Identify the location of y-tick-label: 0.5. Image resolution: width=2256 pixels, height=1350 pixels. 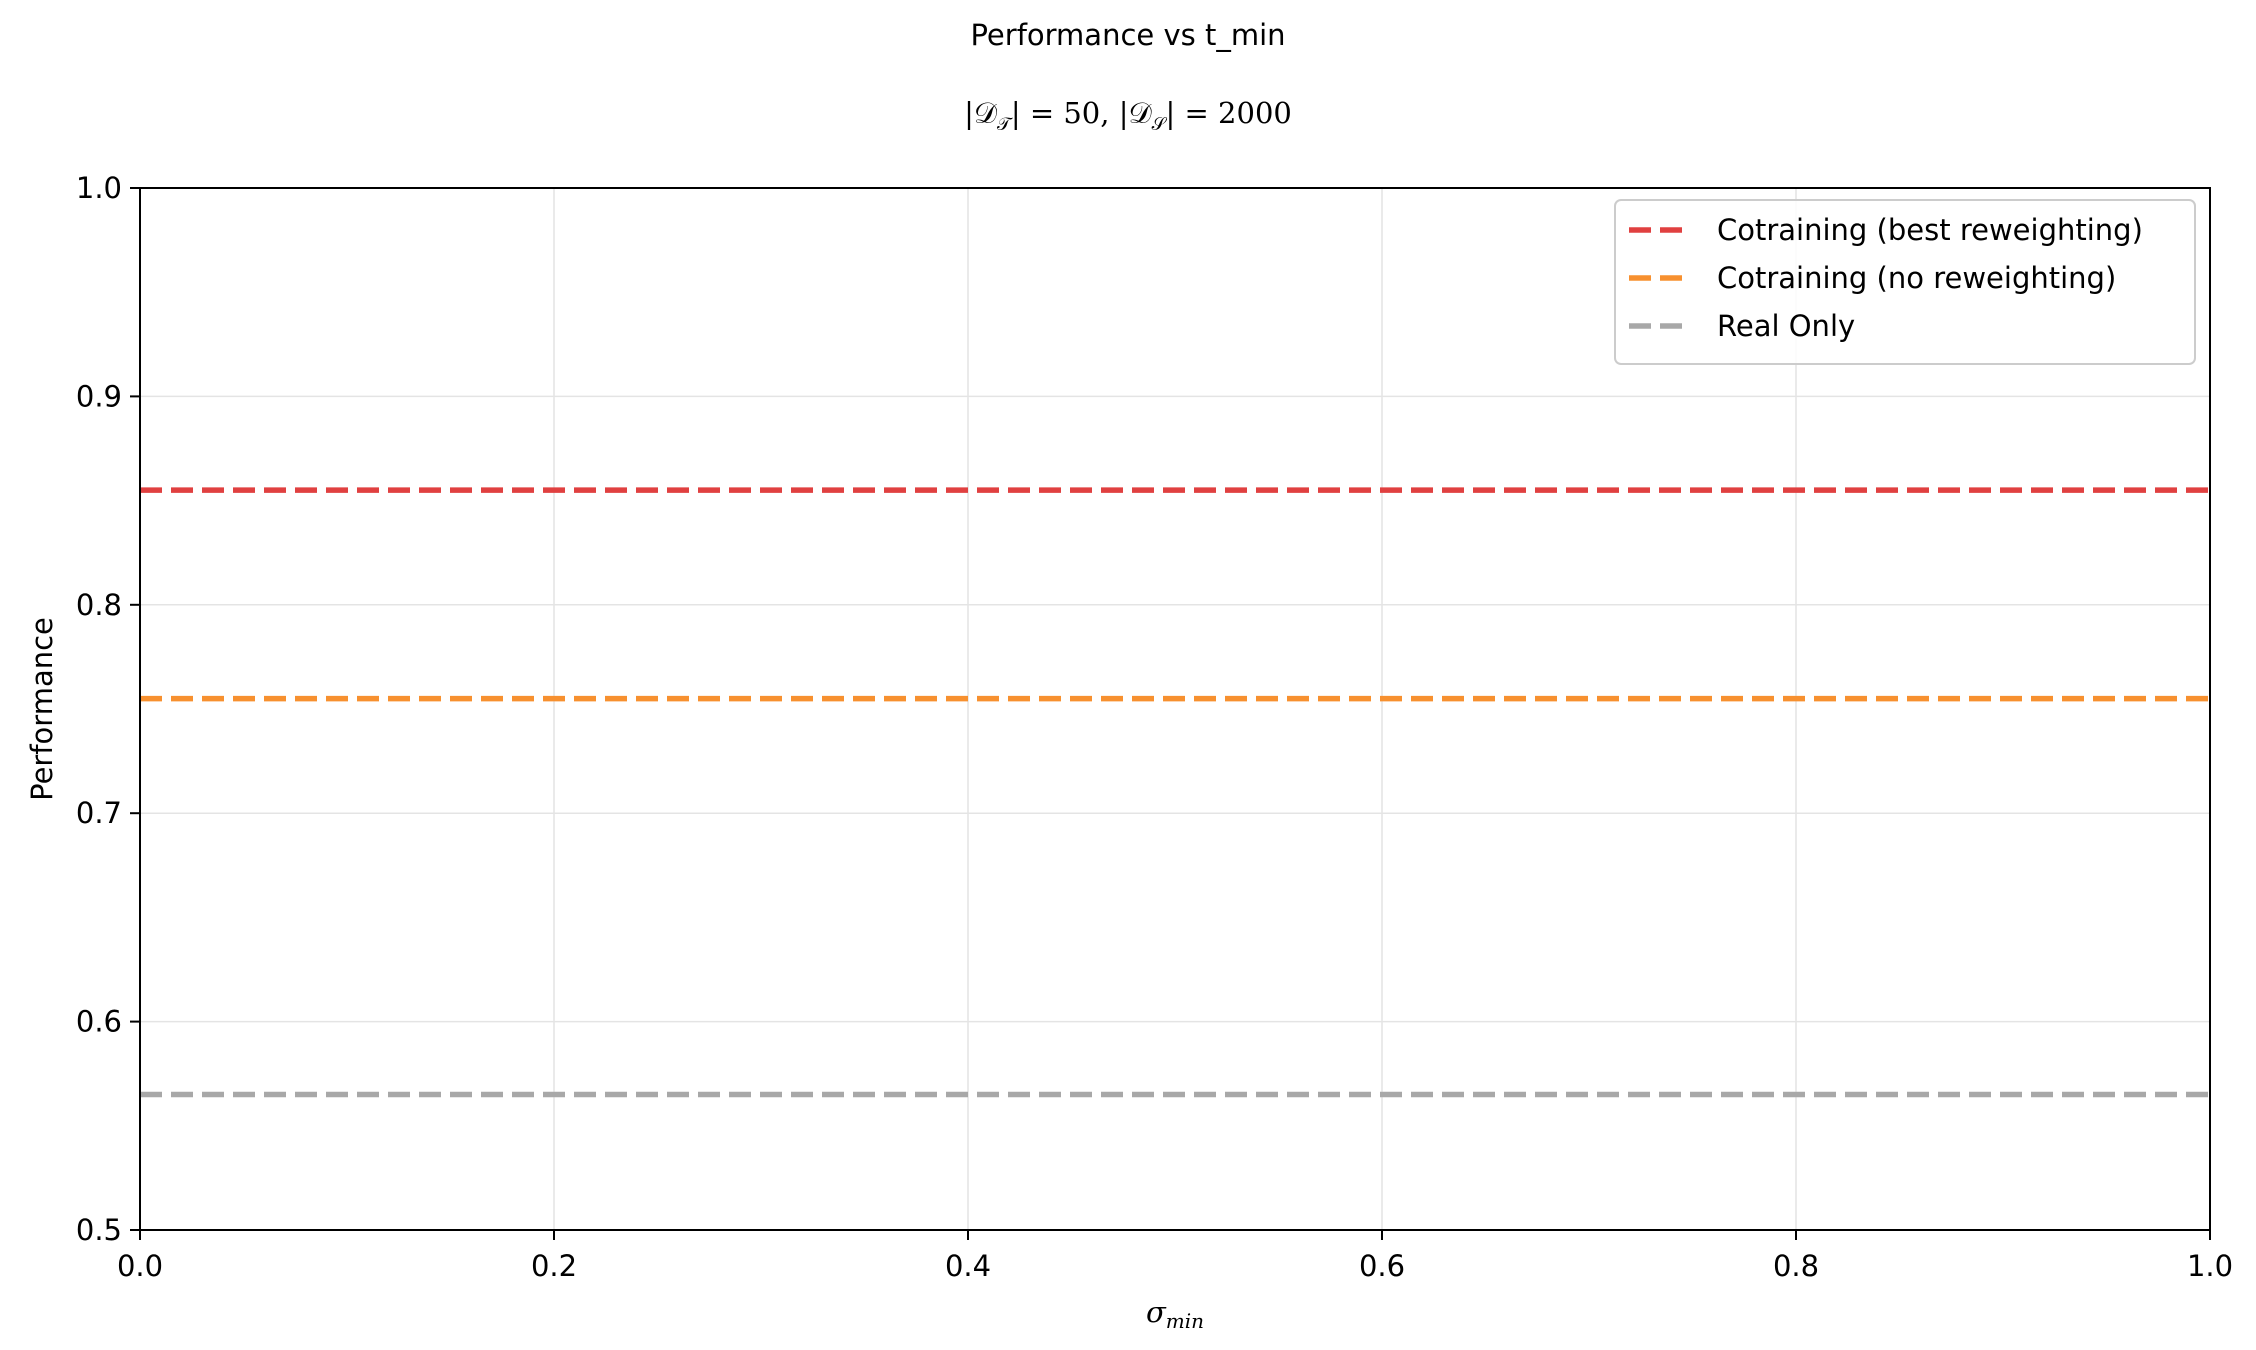
(99, 1230).